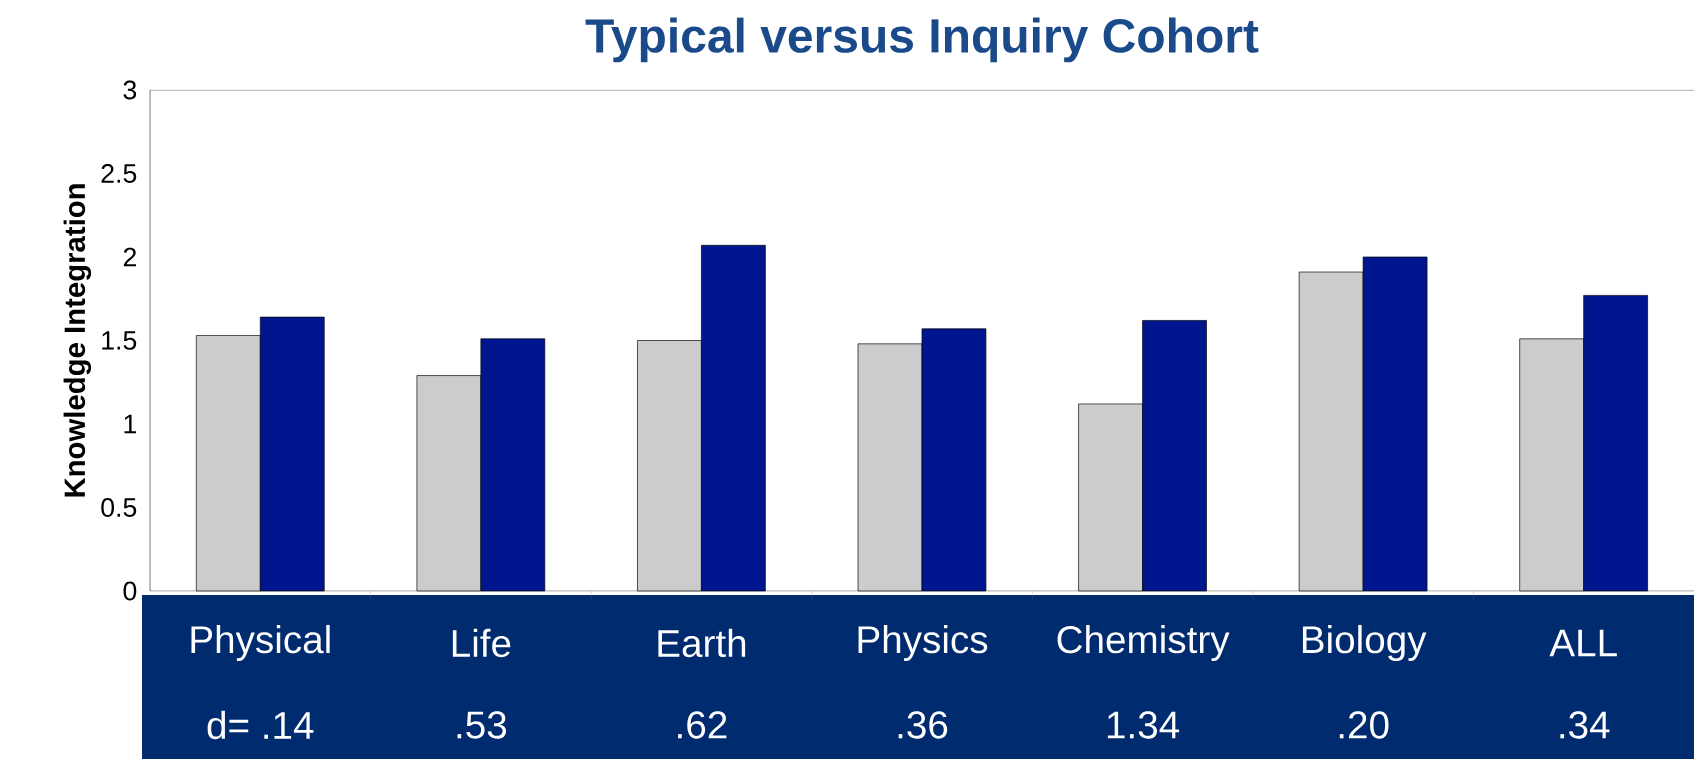  I want to click on text: d= .14, so click(260, 725).